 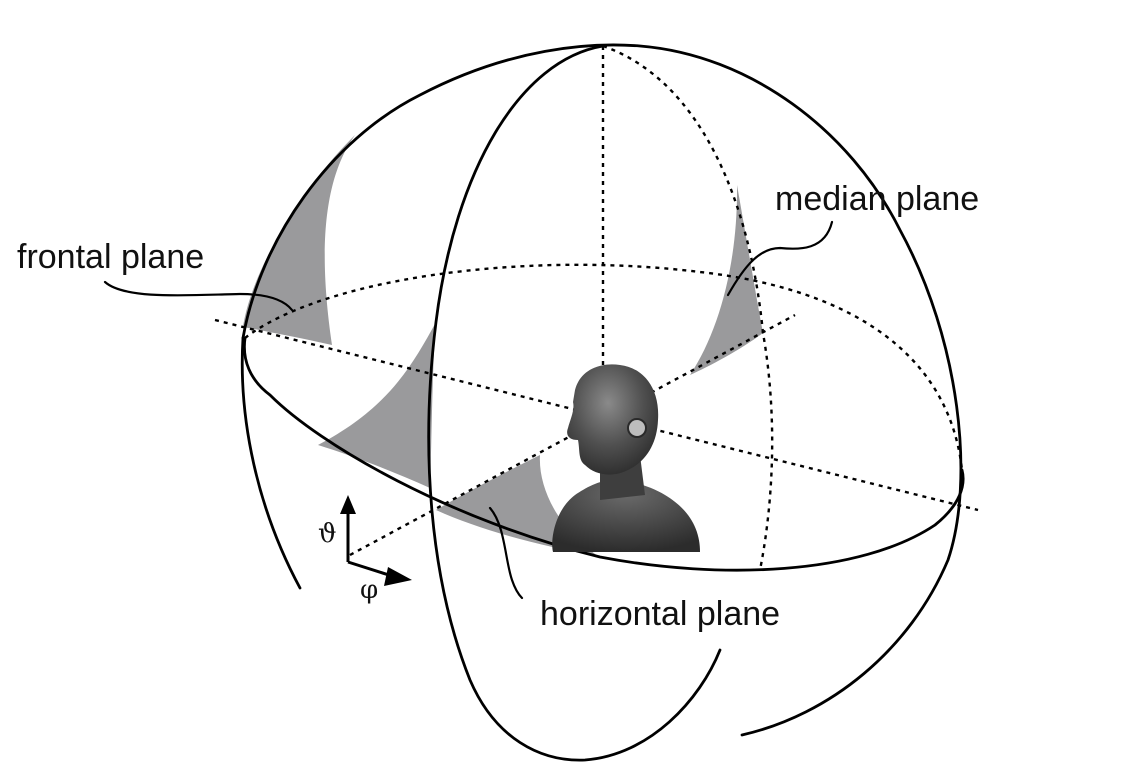 I want to click on frontal-plane-patch, so click(x=299, y=240).